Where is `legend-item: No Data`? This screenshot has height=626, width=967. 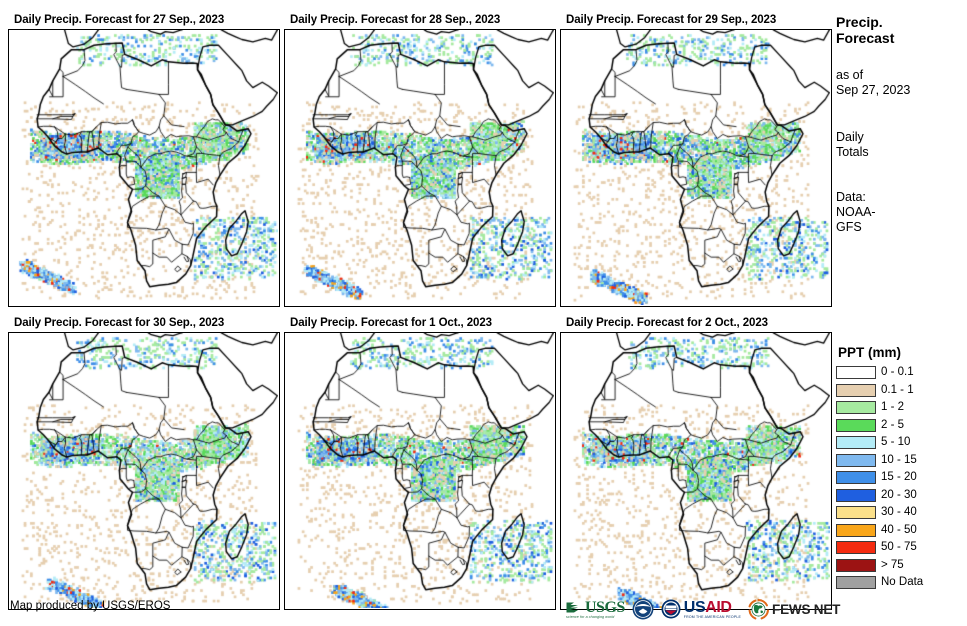
legend-item: No Data is located at coordinates (901, 583).